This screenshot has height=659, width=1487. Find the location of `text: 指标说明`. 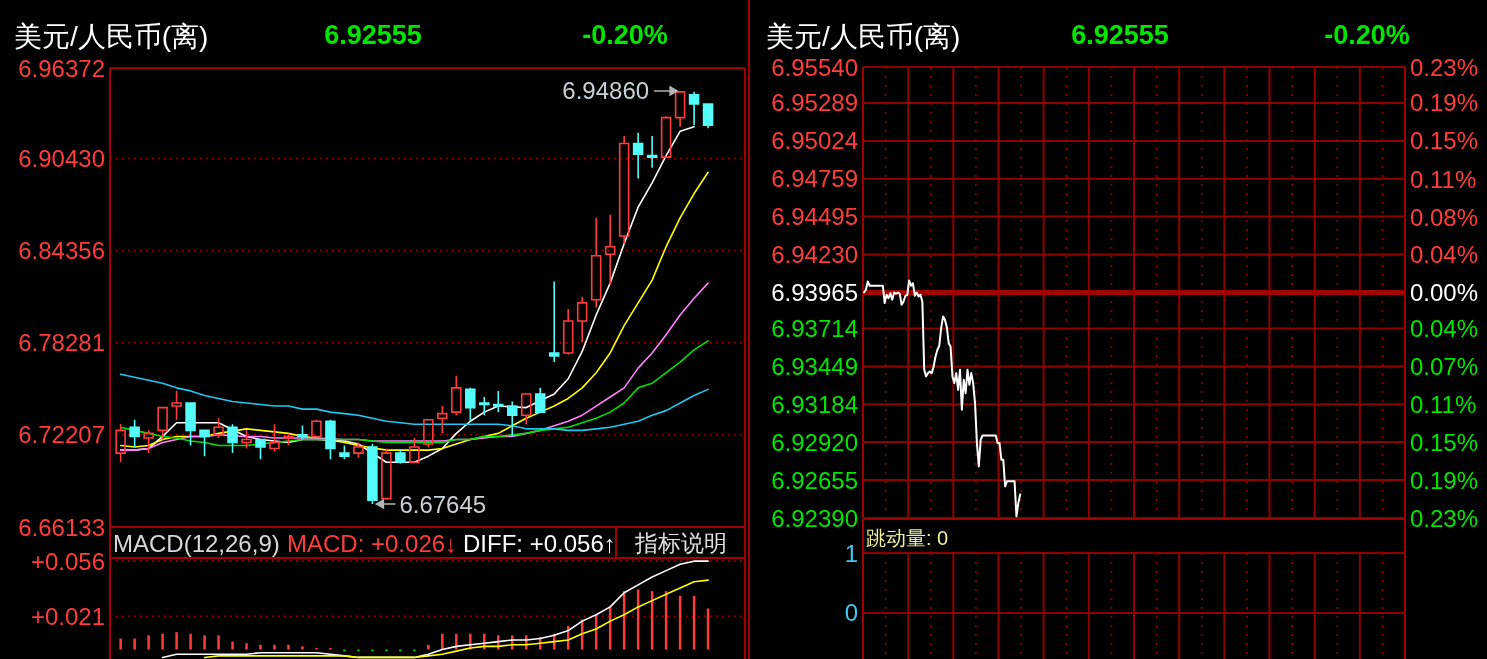

text: 指标说明 is located at coordinates (680, 543).